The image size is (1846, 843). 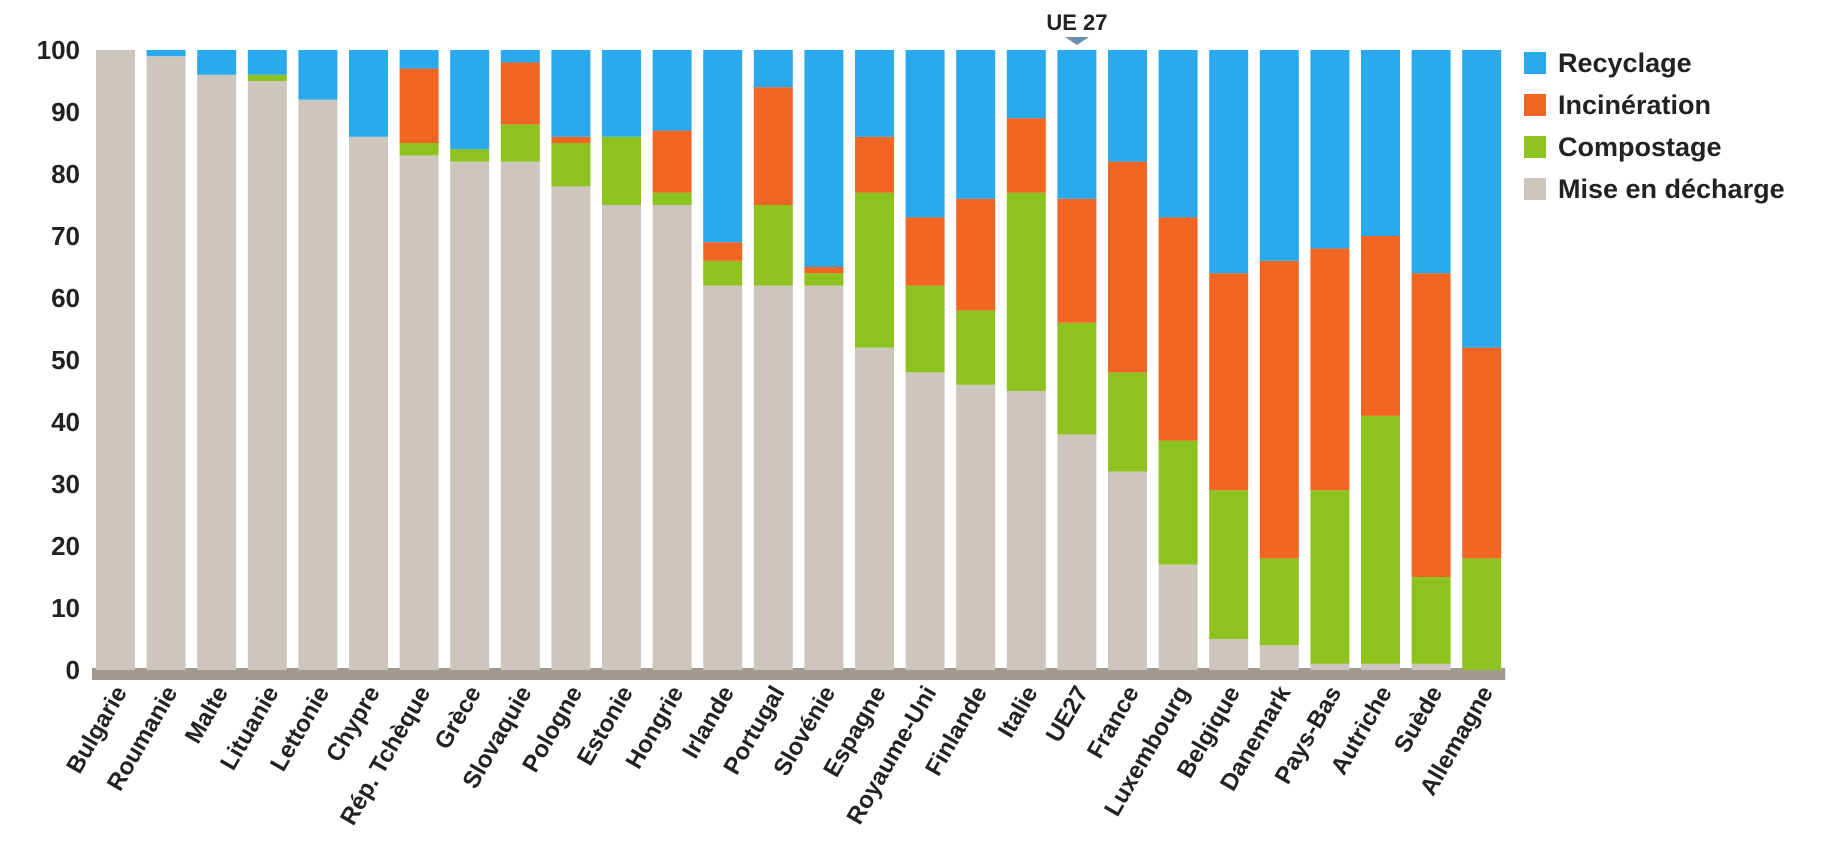 What do you see at coordinates (1634, 105) in the screenshot?
I see `legend-label-incineration: Incinération` at bounding box center [1634, 105].